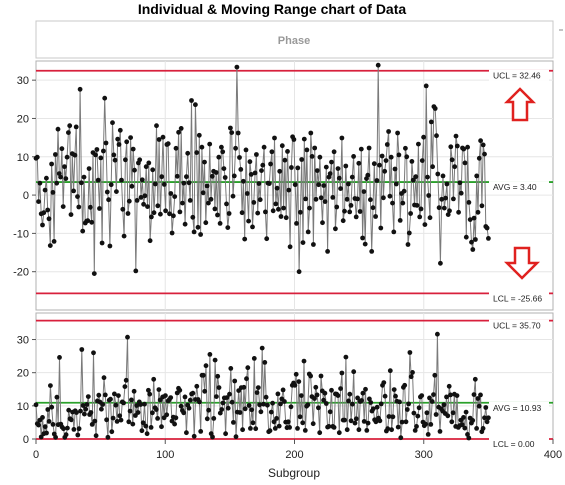  What do you see at coordinates (294, 455) in the screenshot?
I see `x-tick-label: 200` at bounding box center [294, 455].